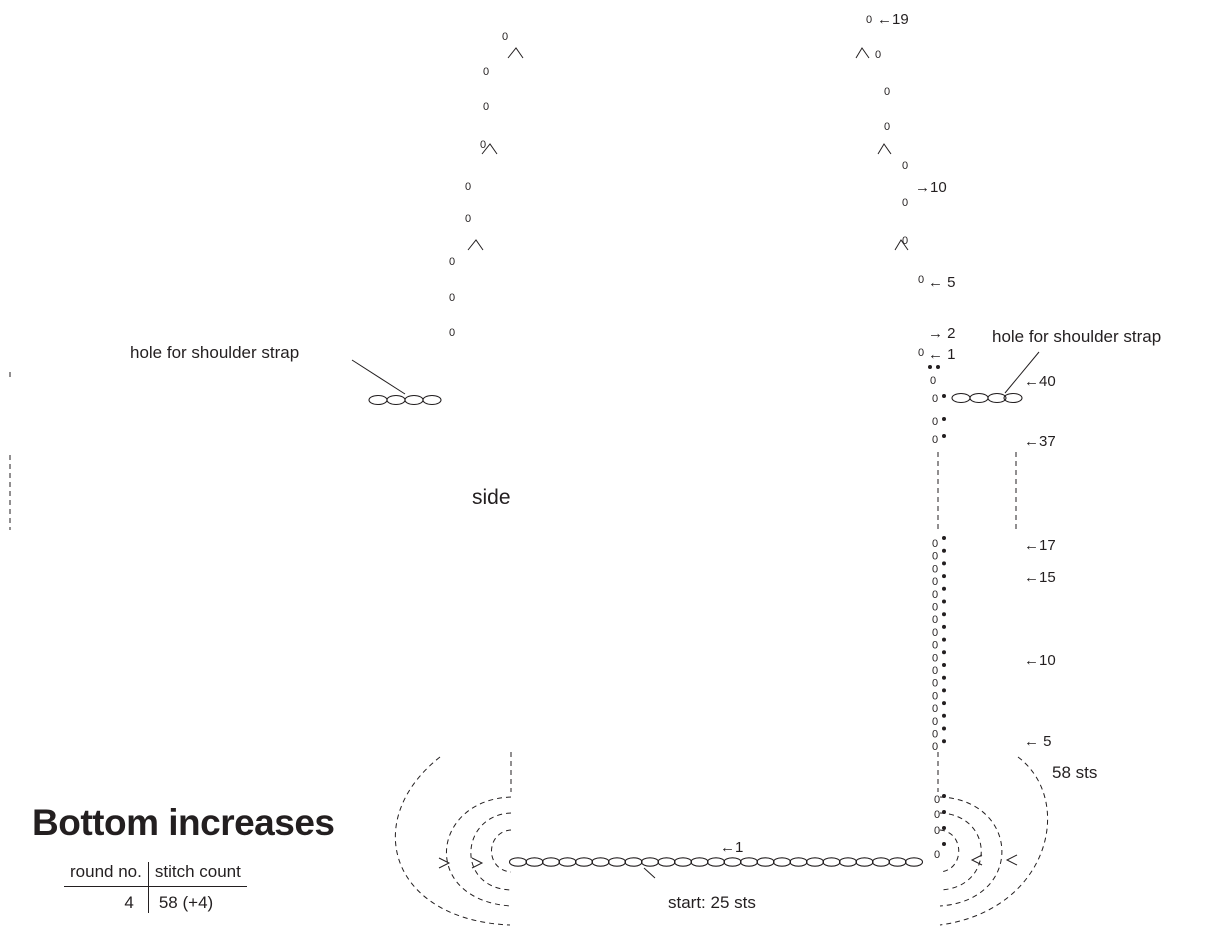 The width and height of the screenshot is (1212, 934). What do you see at coordinates (728, 861) in the screenshot?
I see `increase-chevrons` at bounding box center [728, 861].